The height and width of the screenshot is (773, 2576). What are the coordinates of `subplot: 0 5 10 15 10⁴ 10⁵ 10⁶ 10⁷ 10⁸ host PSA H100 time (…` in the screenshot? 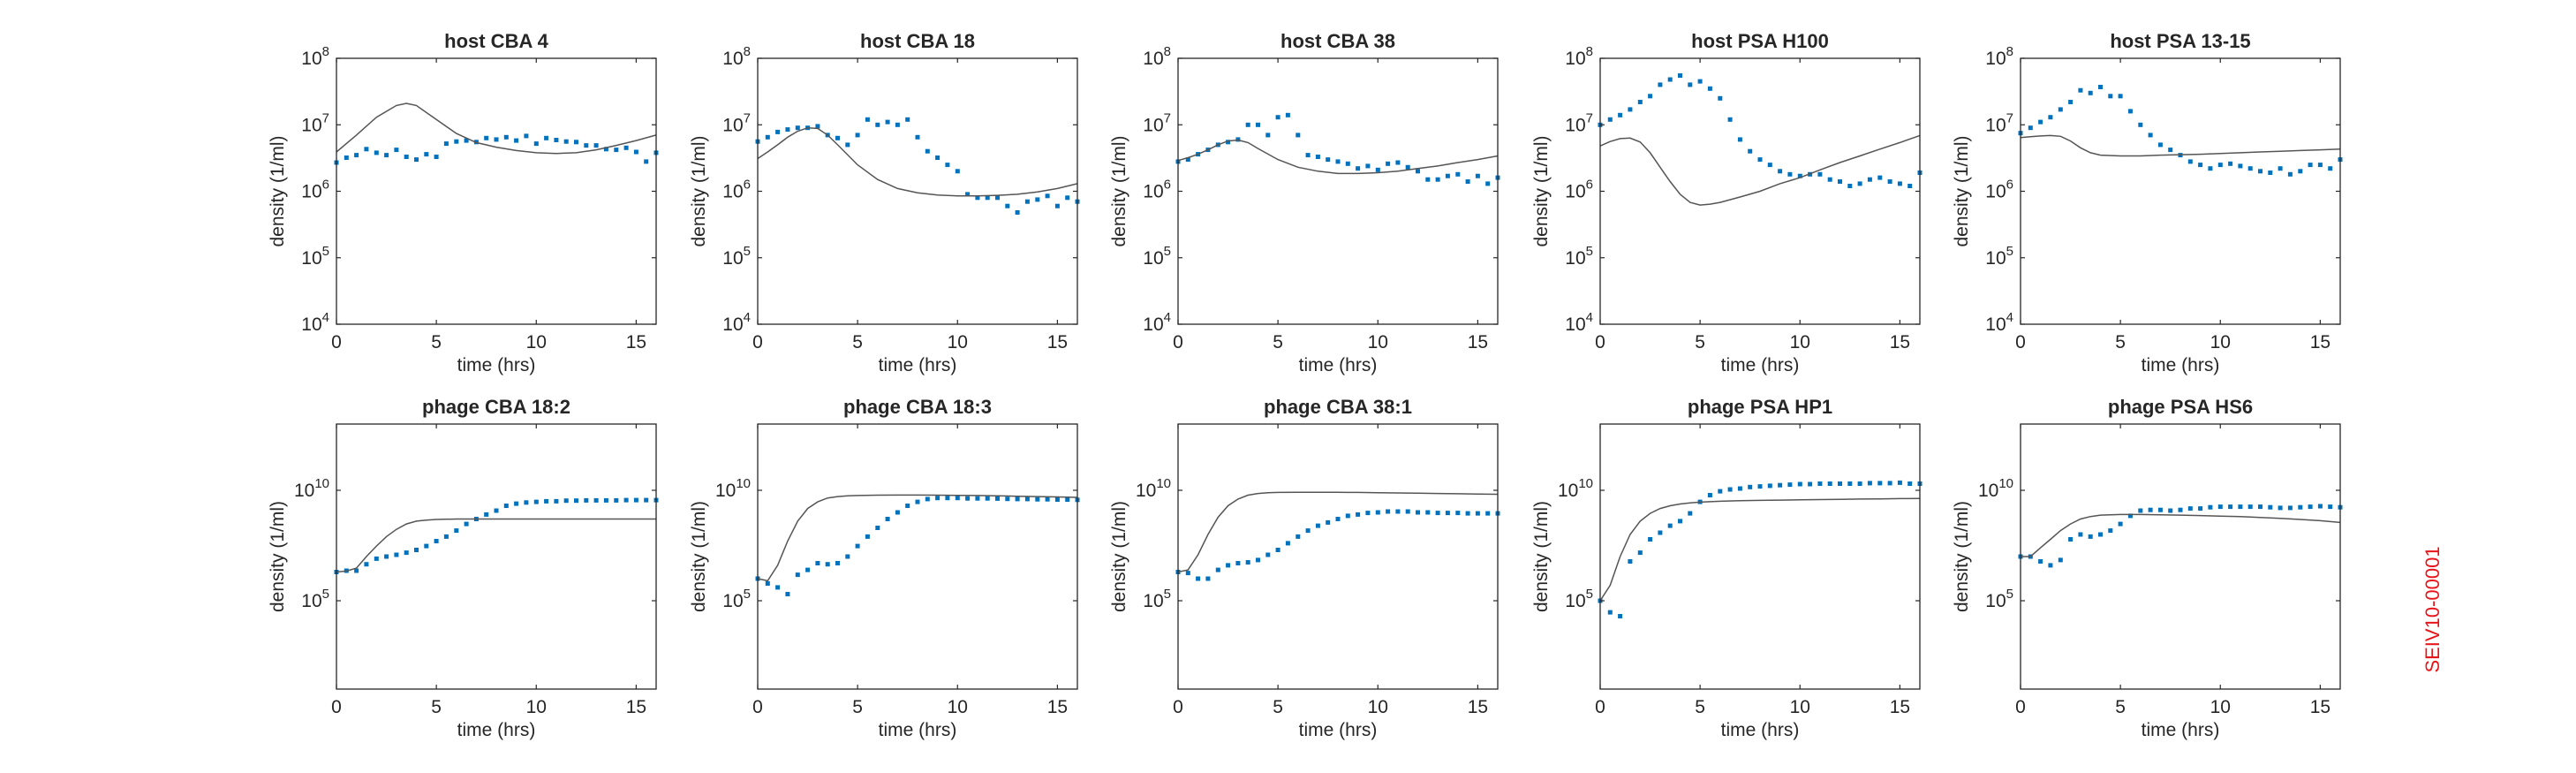 It's located at (1727, 202).